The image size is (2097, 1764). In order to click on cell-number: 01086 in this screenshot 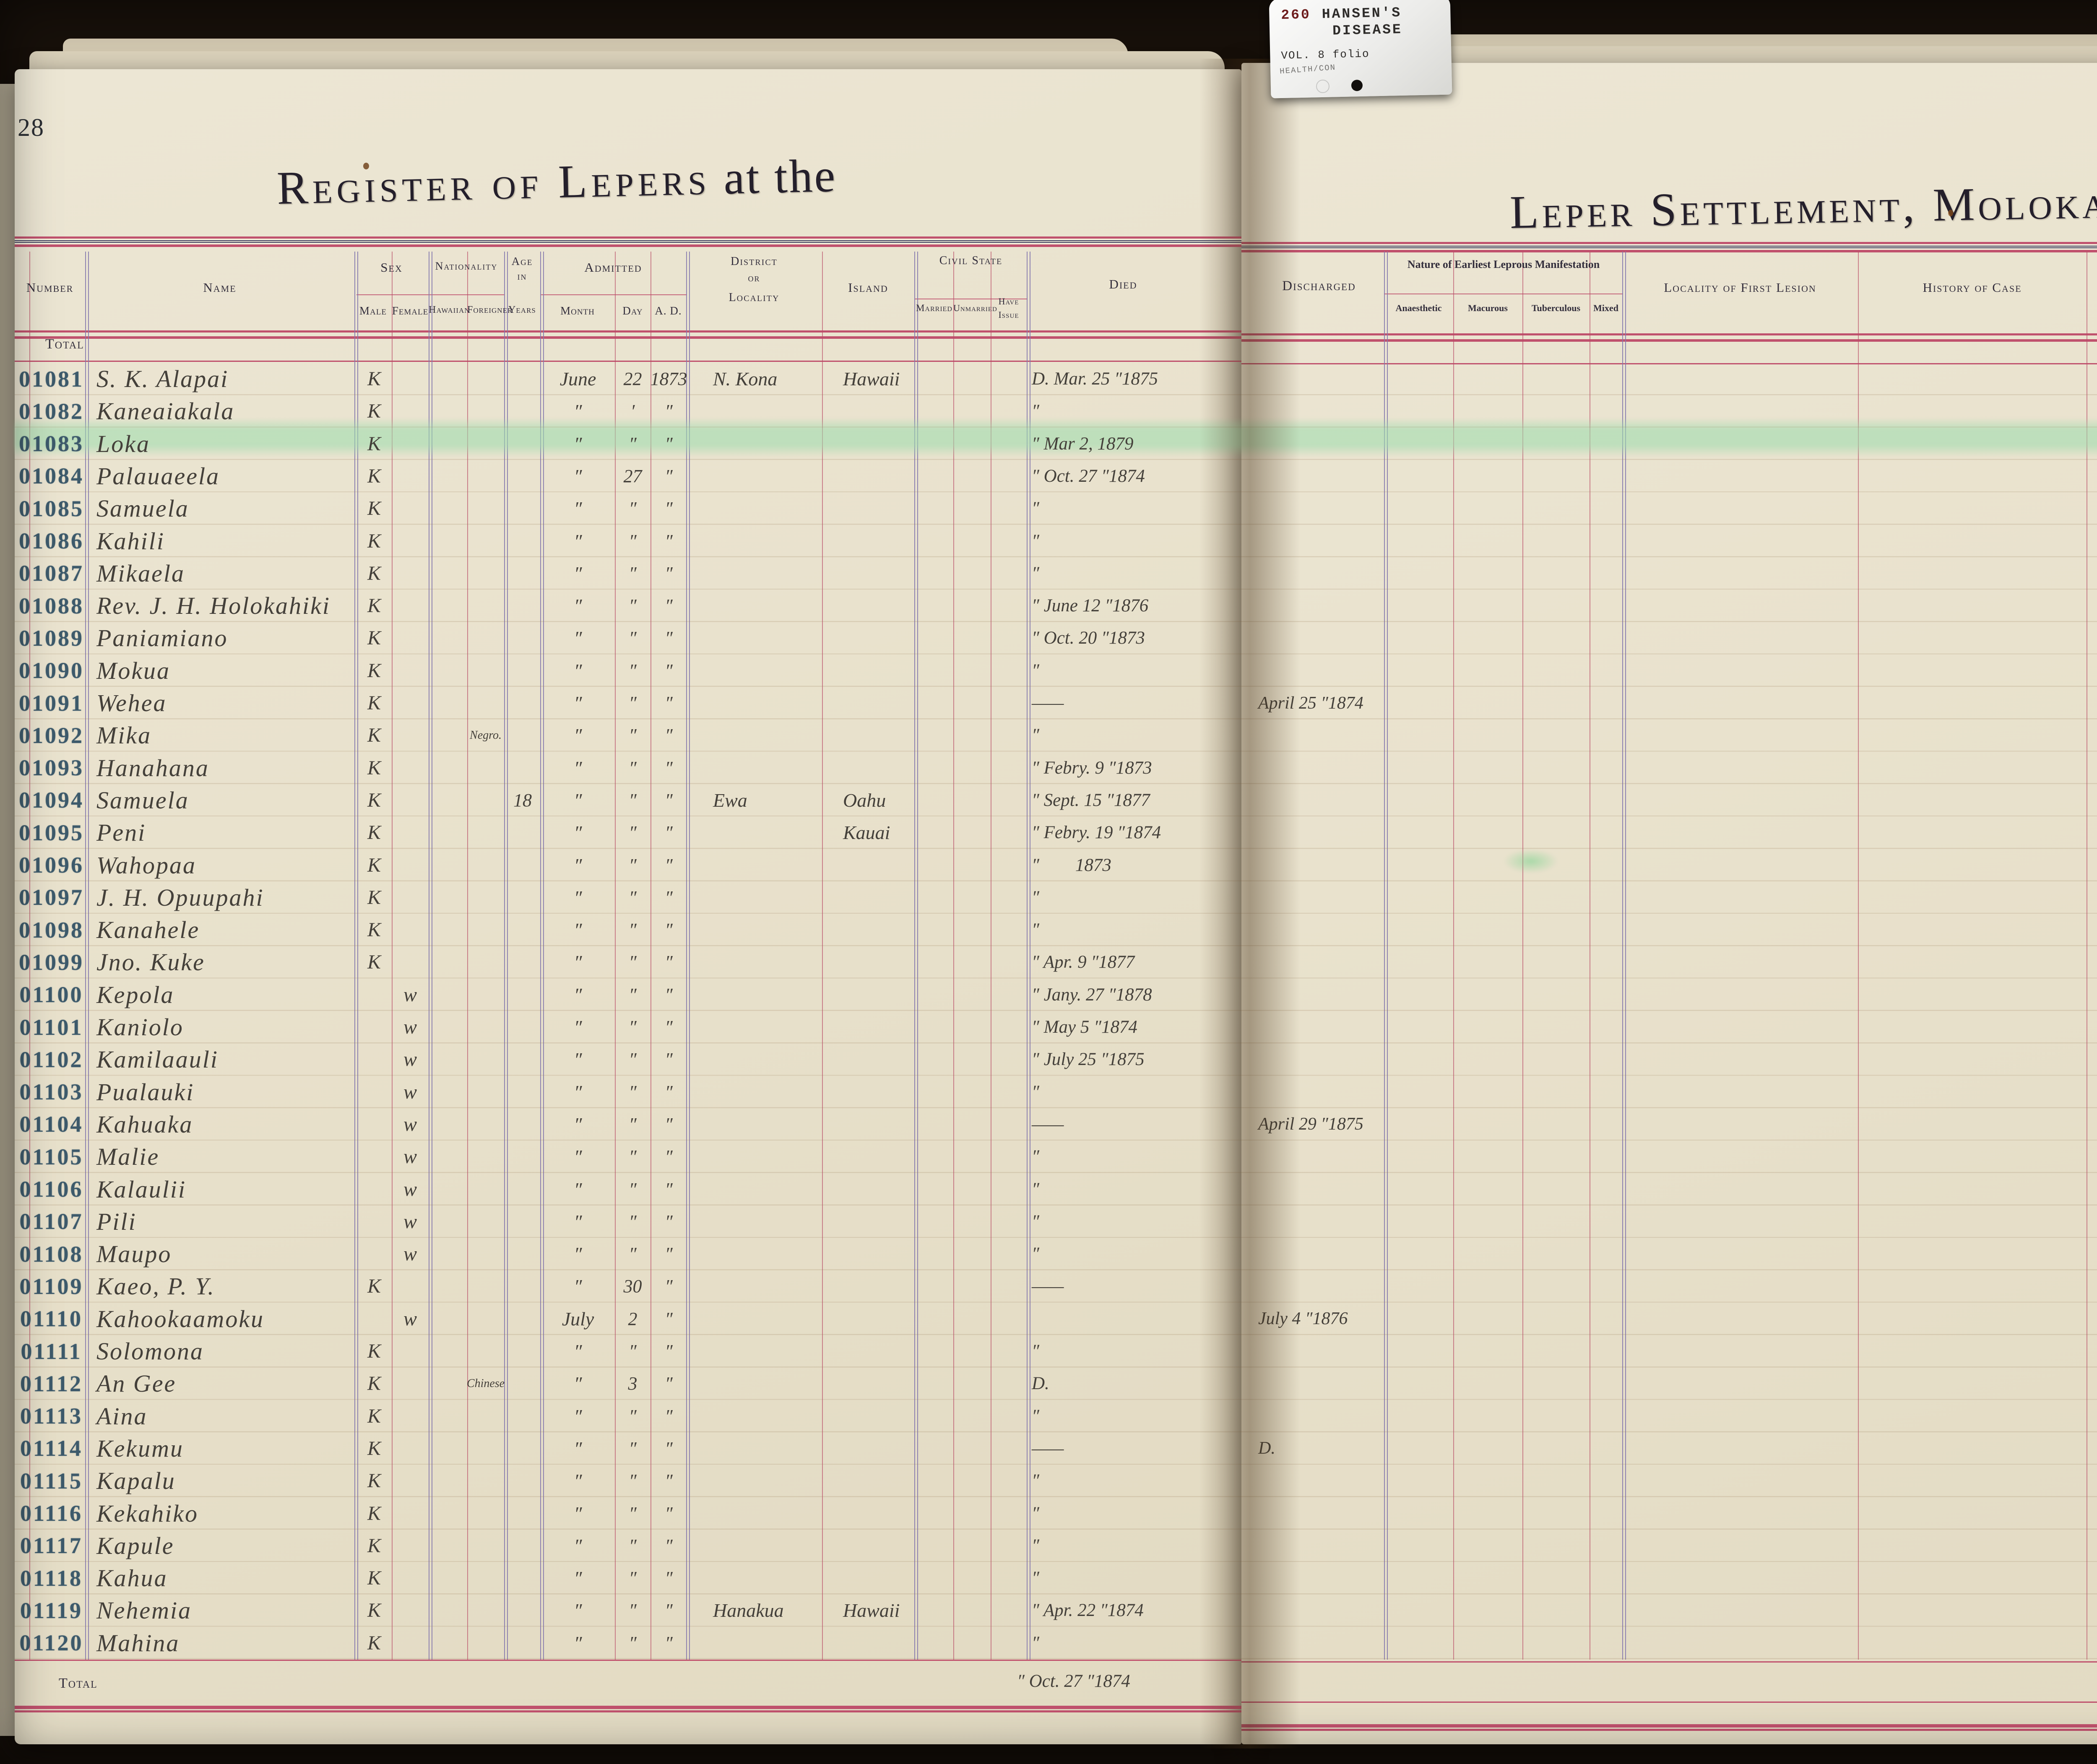, I will do `click(51, 540)`.